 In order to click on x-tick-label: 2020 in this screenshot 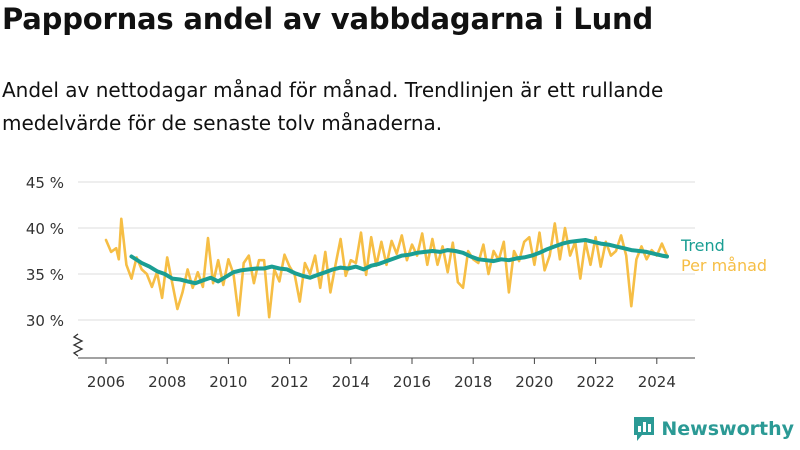, I will do `click(534, 382)`.